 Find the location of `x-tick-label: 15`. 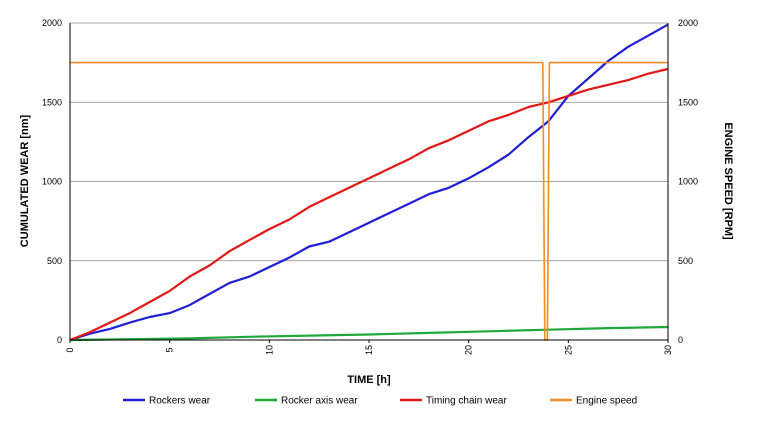

x-tick-label: 15 is located at coordinates (369, 350).